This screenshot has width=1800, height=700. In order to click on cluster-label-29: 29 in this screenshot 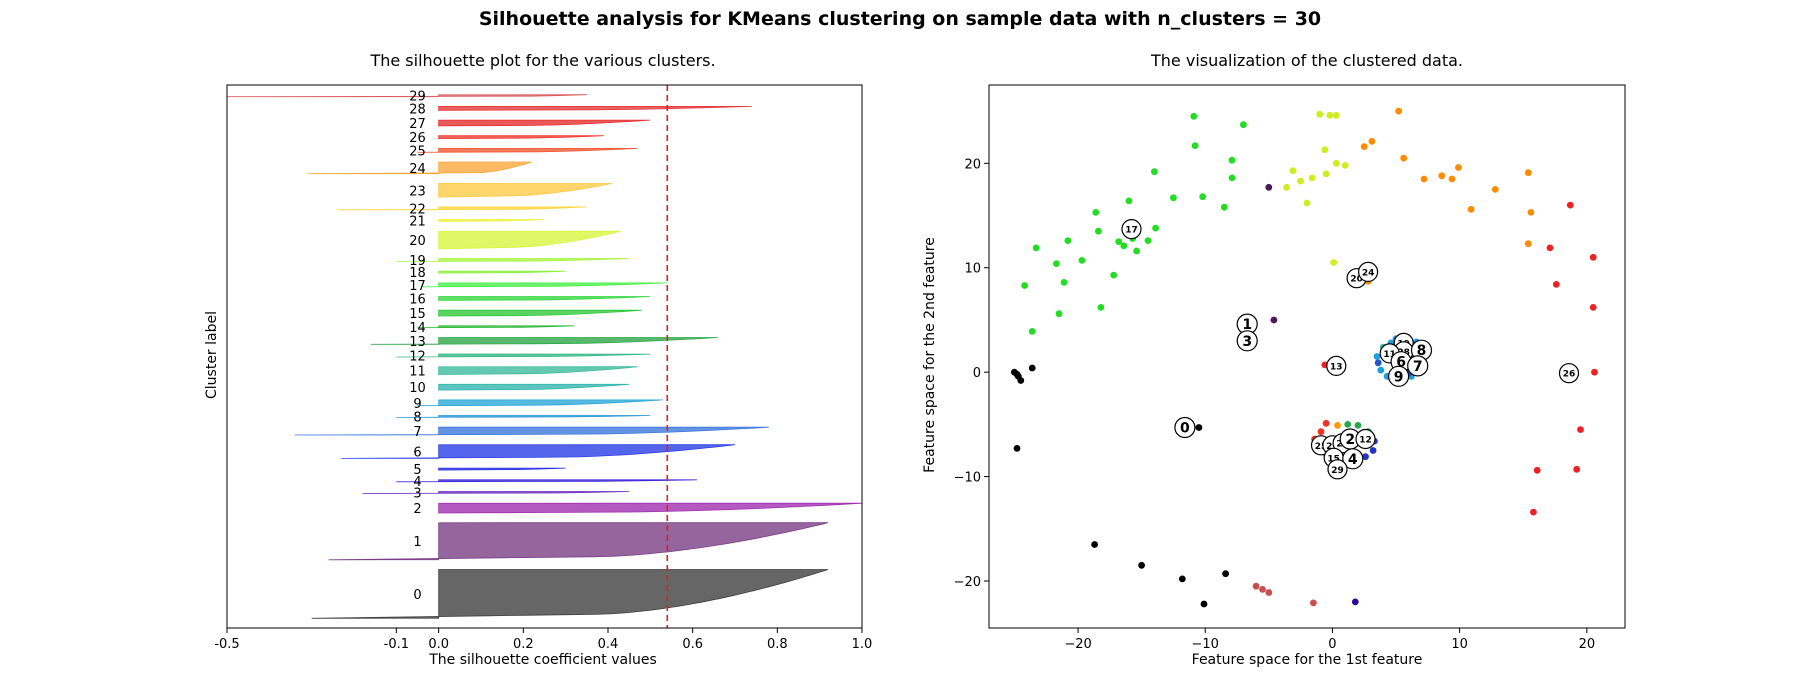, I will do `click(417, 97)`.